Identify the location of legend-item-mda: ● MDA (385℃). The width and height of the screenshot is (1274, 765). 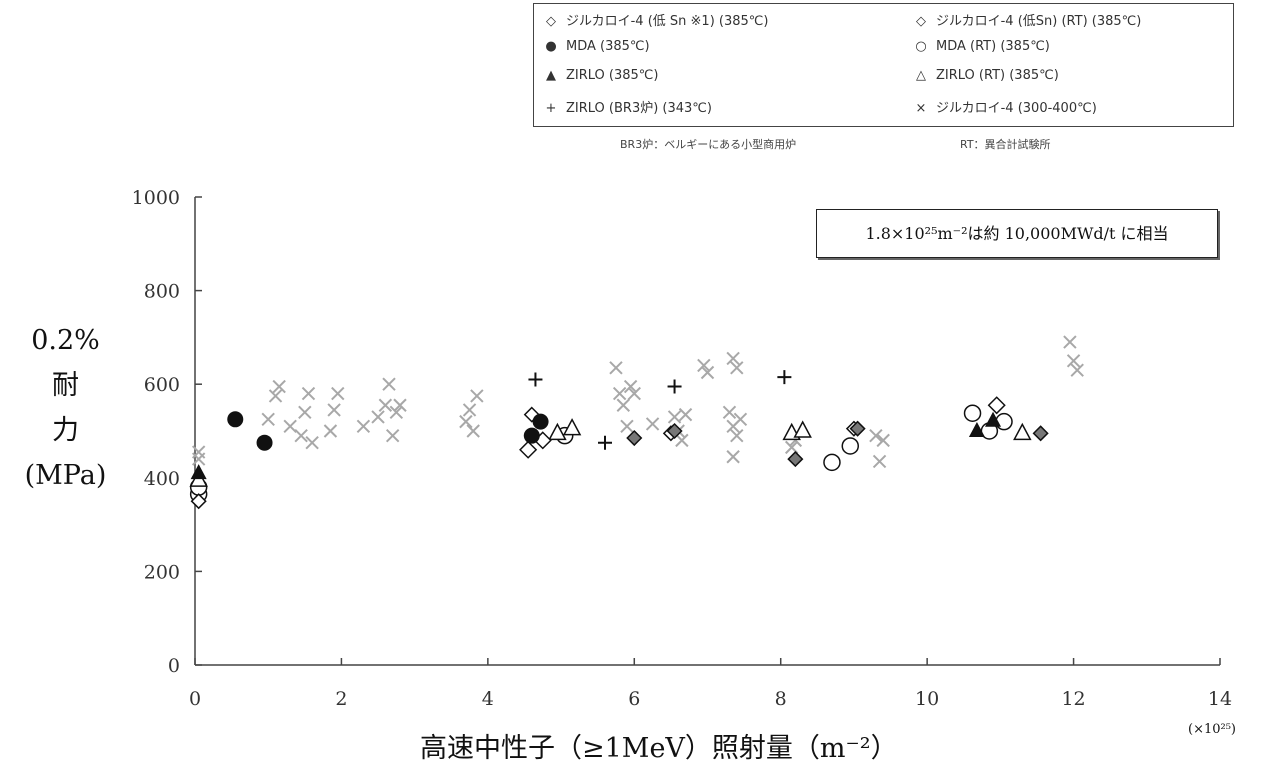
(595, 46).